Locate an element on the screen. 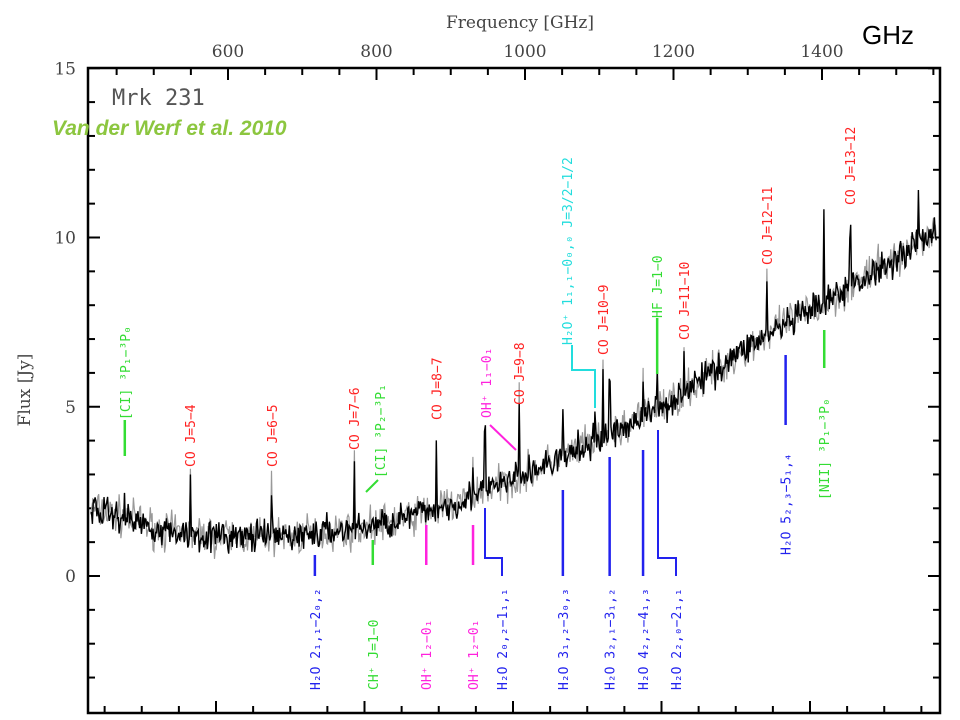 This screenshot has height=720, width=960. y-tick-label: 10 is located at coordinates (65, 239).